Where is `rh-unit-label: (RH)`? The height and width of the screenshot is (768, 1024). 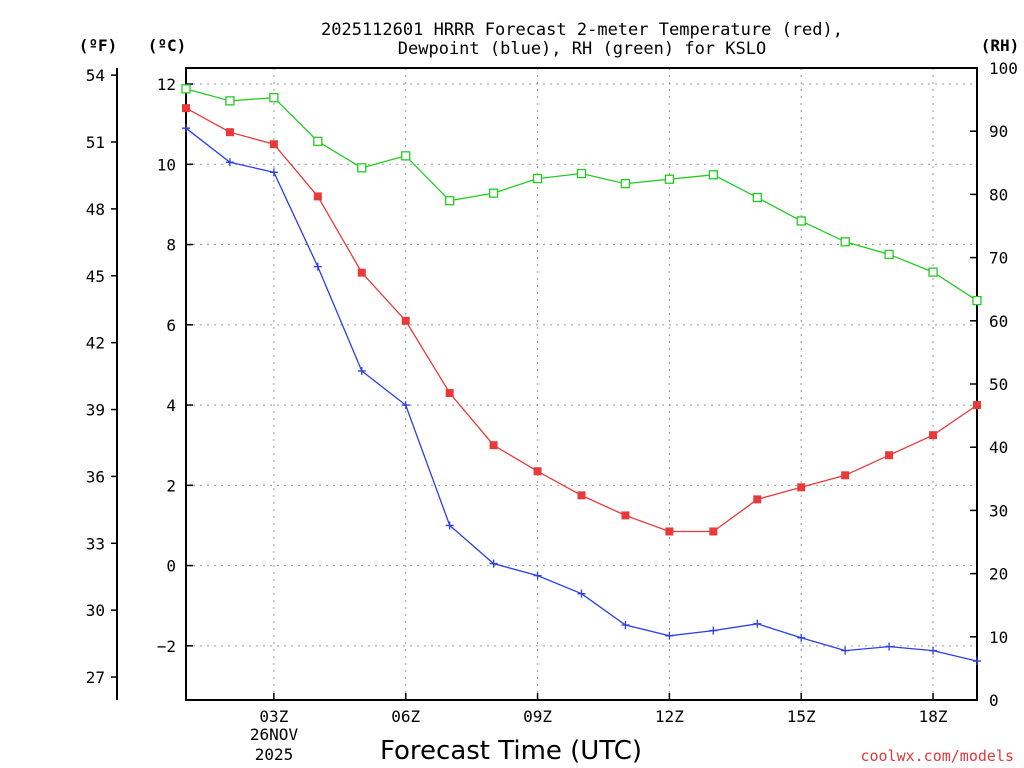 rh-unit-label: (RH) is located at coordinates (1000, 45).